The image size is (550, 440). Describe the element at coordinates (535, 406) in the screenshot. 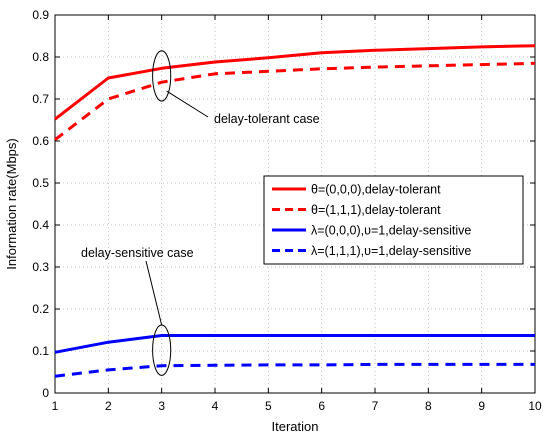

I see `x-tick-label: 10` at that location.